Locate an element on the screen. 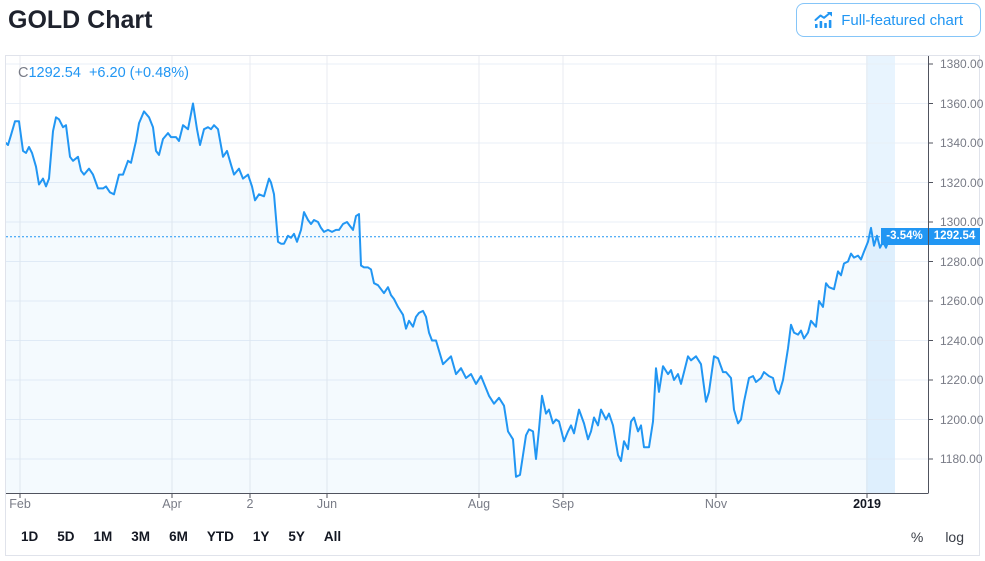  chart-legend: C1292.54 +6.20 (+0.48%) is located at coordinates (103, 73).